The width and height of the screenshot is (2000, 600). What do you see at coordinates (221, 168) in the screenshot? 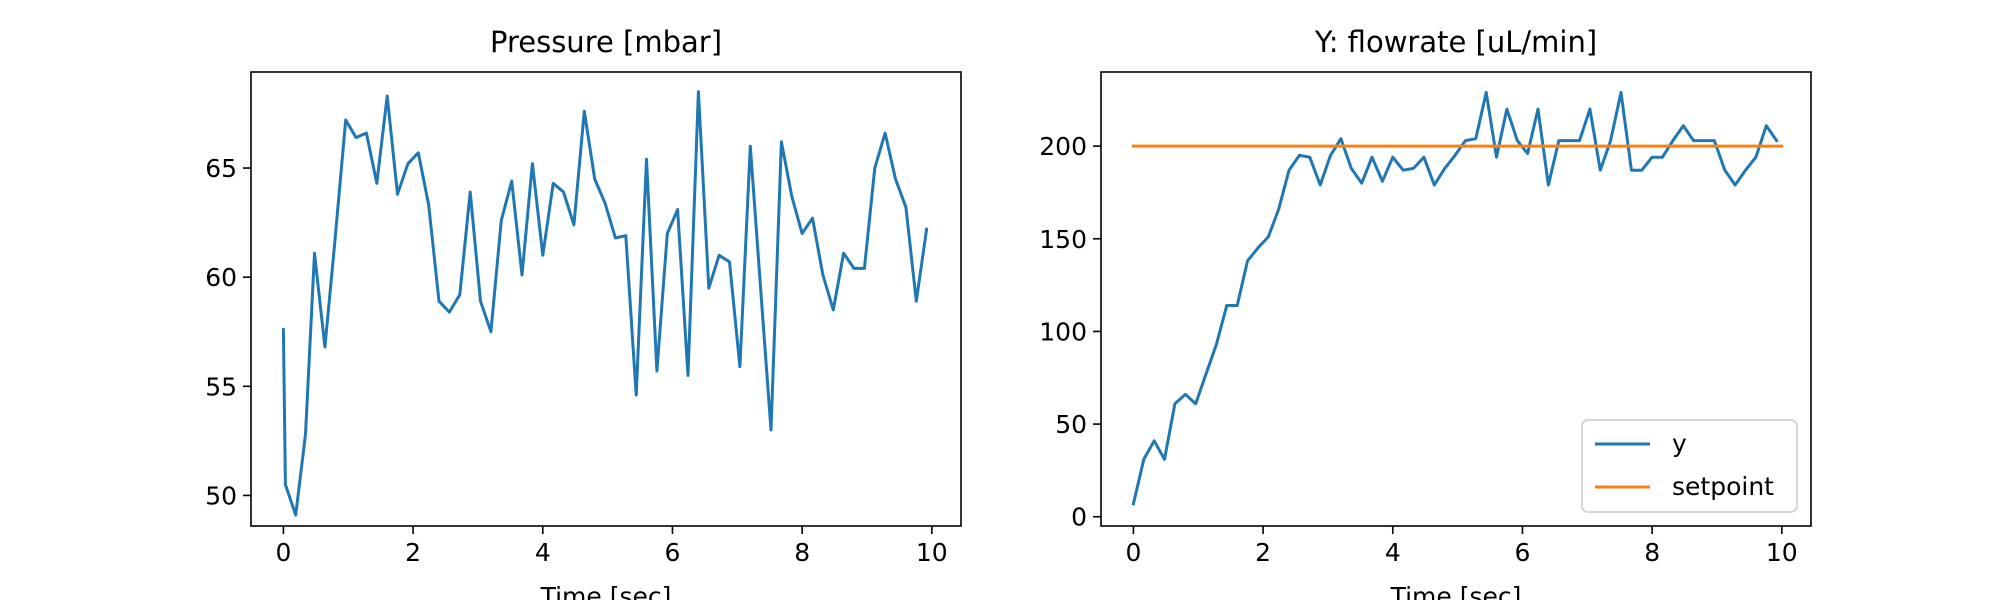
I see `pressure-chart-ytick-label: 65` at bounding box center [221, 168].